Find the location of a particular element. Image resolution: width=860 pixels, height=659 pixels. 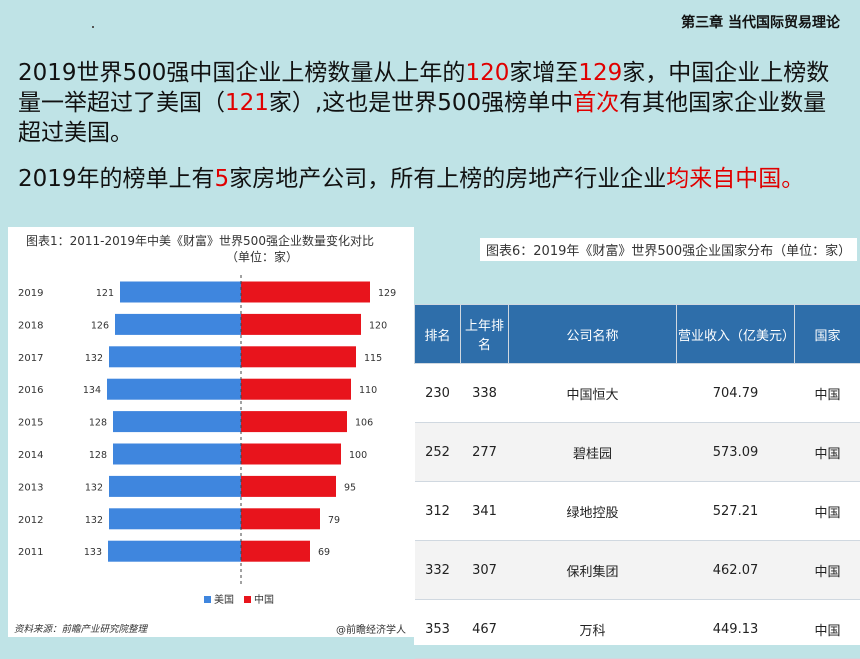

china-value-label: 110 is located at coordinates (368, 390).